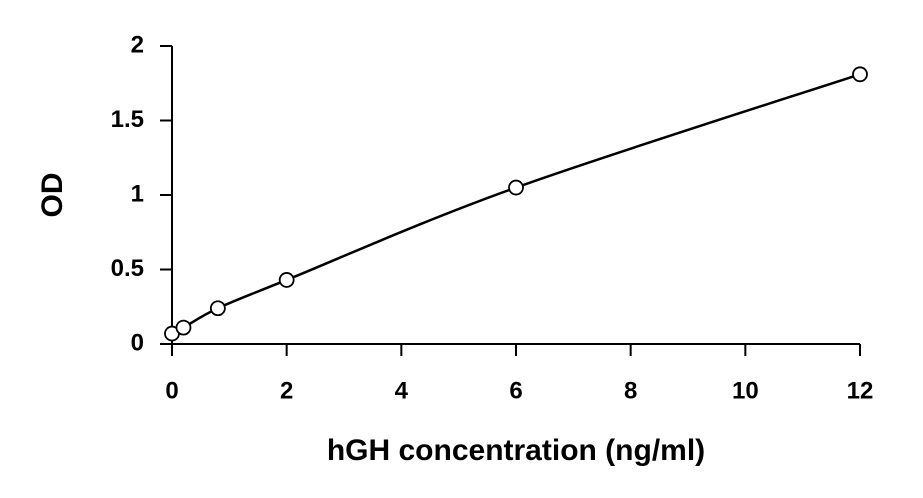 The width and height of the screenshot is (923, 498). Describe the element at coordinates (516, 450) in the screenshot. I see `x-axis-label: hGH concentration (ng/ml)` at that location.